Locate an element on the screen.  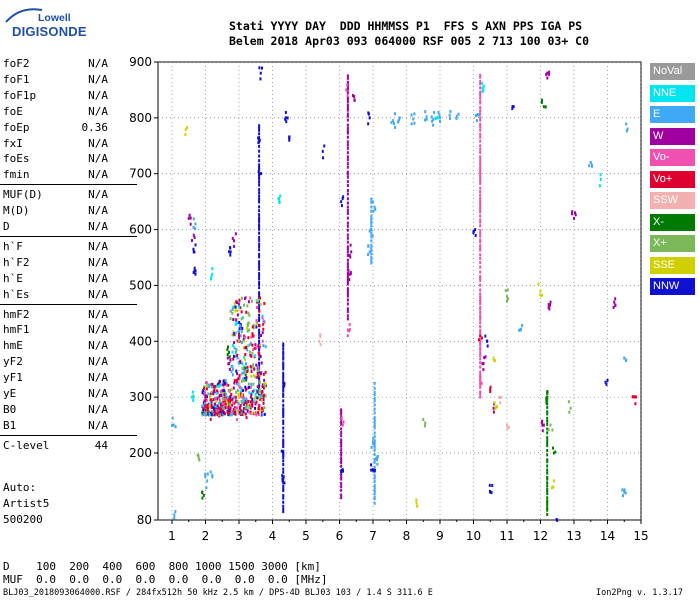
param-label: foF1p is located at coordinates (20, 95).